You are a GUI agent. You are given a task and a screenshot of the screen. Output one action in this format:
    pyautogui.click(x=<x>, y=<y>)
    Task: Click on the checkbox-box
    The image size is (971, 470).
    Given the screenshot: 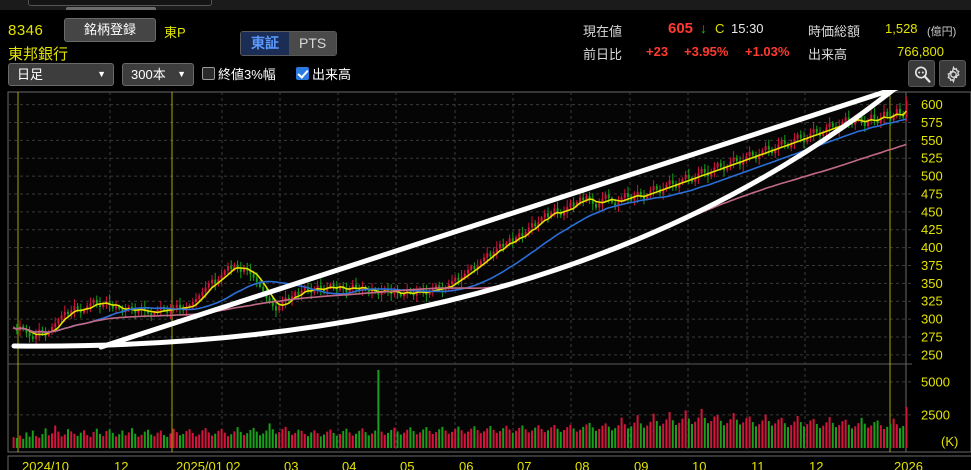 What is the action you would take?
    pyautogui.click(x=208, y=73)
    